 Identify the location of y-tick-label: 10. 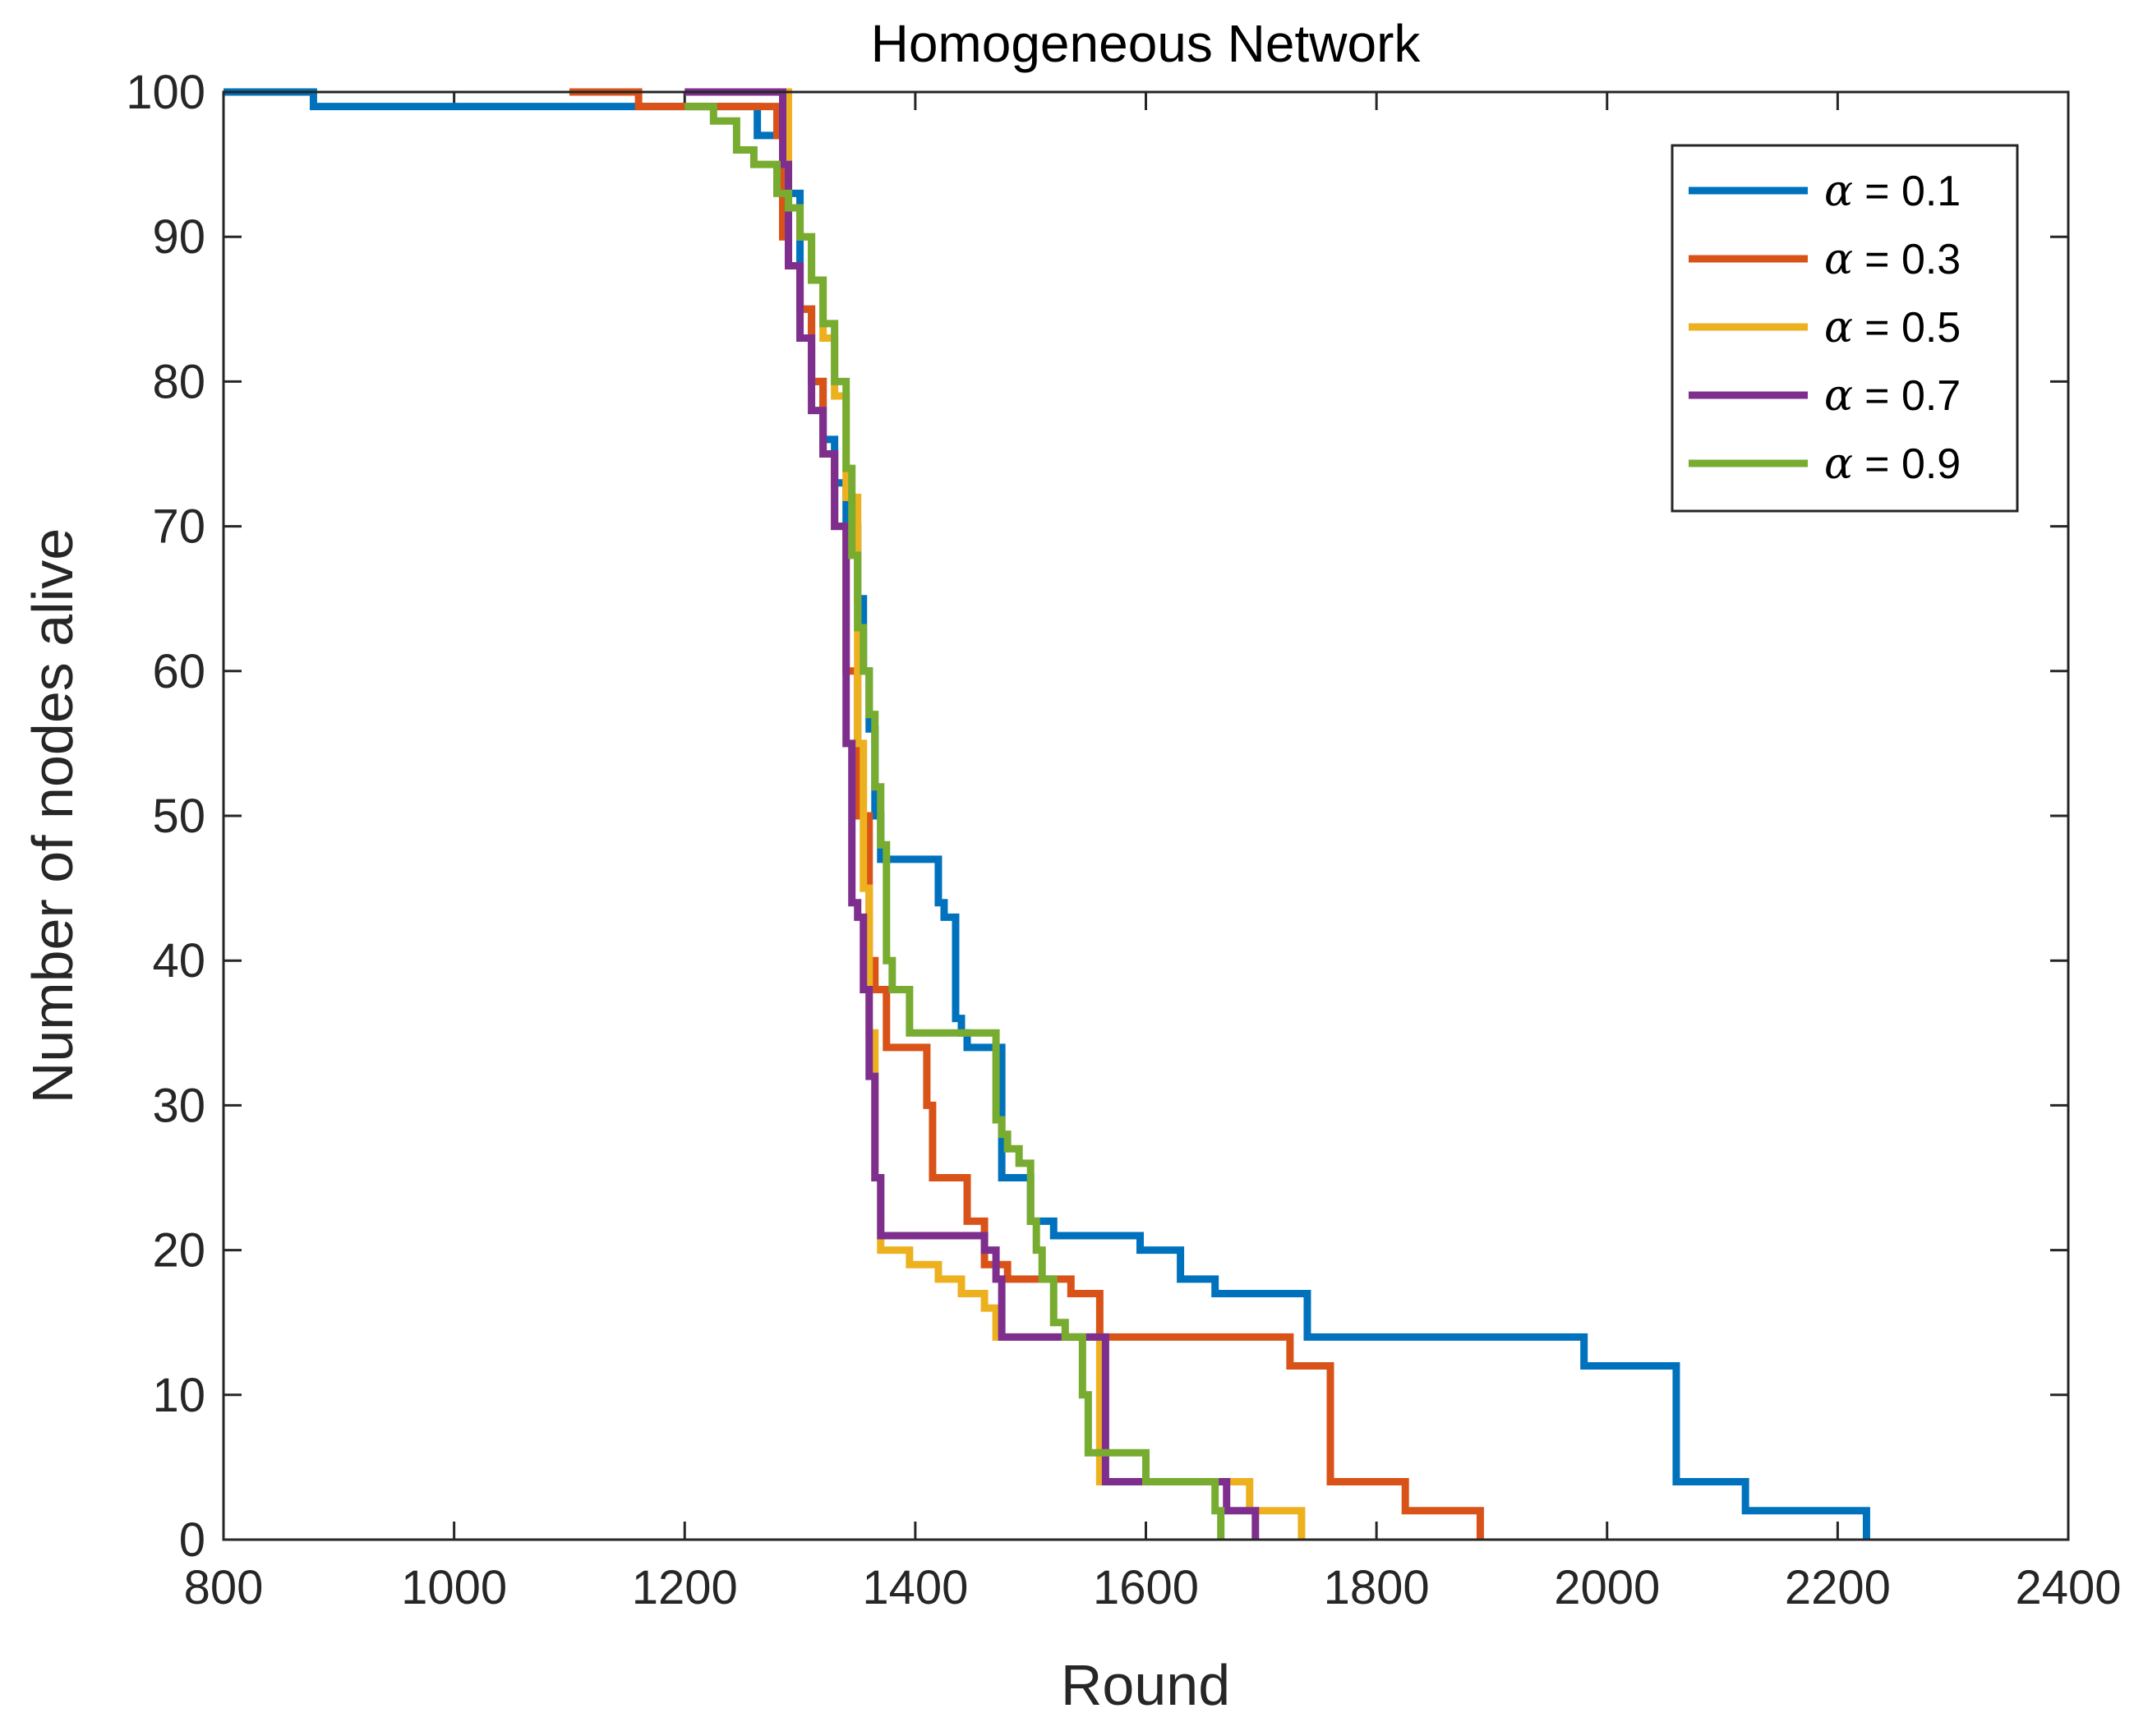
(179, 1396).